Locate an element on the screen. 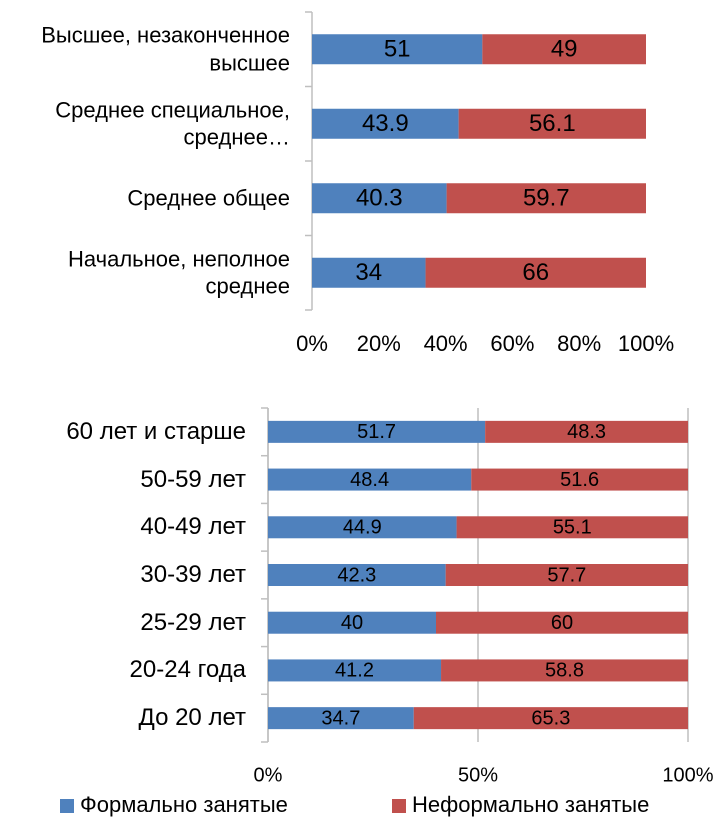 Image resolution: width=722 pixels, height=820 pixels. data-label: 60 is located at coordinates (562, 623).